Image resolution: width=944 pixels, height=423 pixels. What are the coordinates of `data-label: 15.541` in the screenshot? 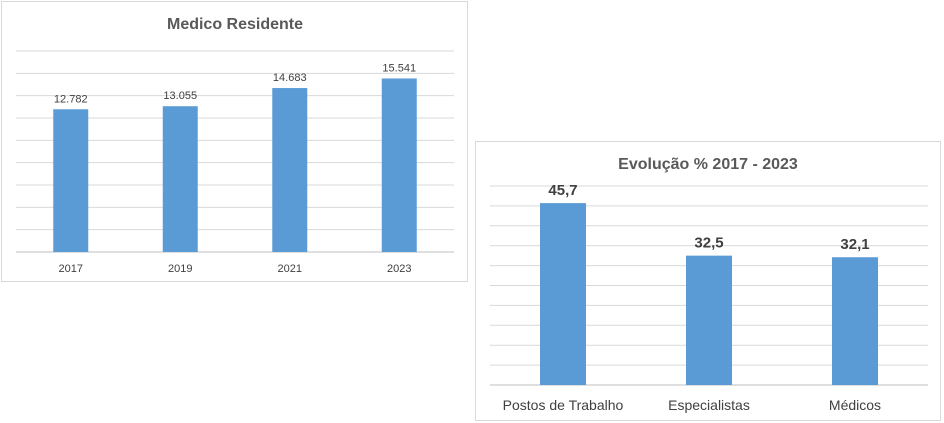 It's located at (399, 68).